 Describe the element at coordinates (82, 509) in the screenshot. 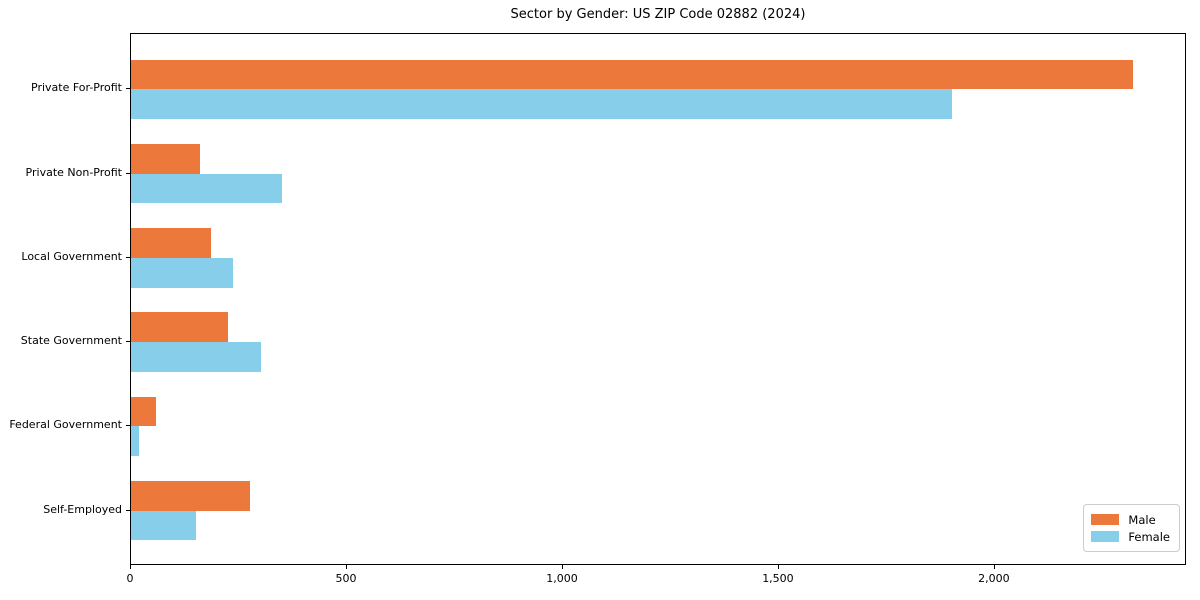

I see `y-tick-label-self-employed: Self-Employed` at that location.